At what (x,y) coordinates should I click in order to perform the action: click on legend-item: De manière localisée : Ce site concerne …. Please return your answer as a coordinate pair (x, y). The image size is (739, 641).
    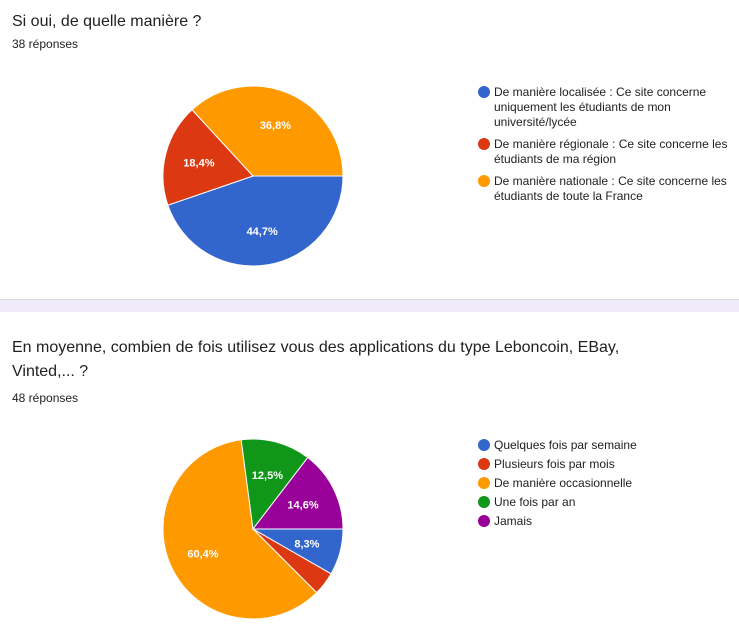
    Looking at the image, I should click on (603, 107).